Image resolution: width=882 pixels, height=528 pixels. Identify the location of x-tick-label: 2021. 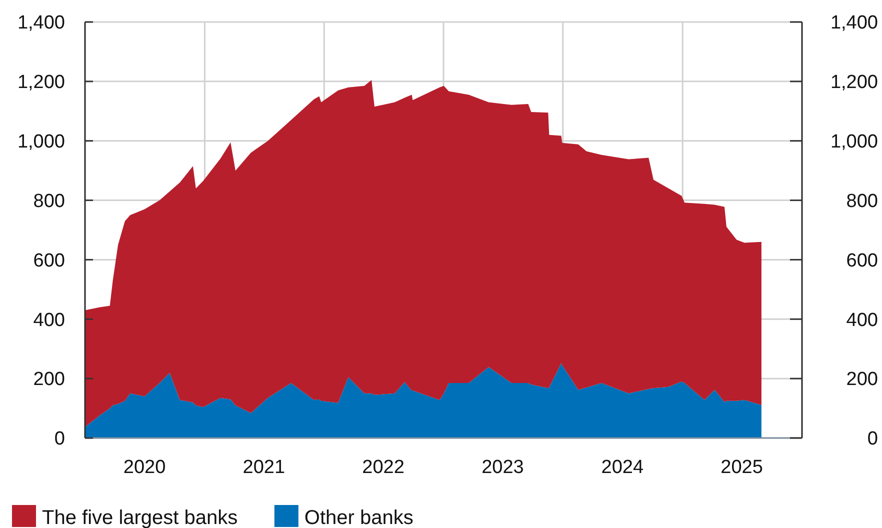
(264, 467).